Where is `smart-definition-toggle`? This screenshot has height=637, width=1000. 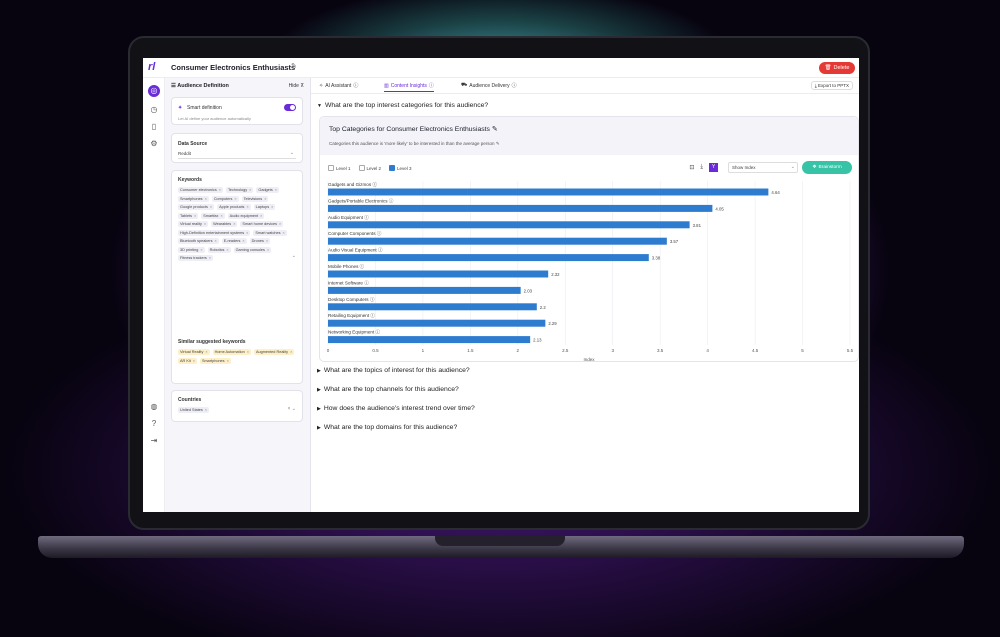 smart-definition-toggle is located at coordinates (290, 107).